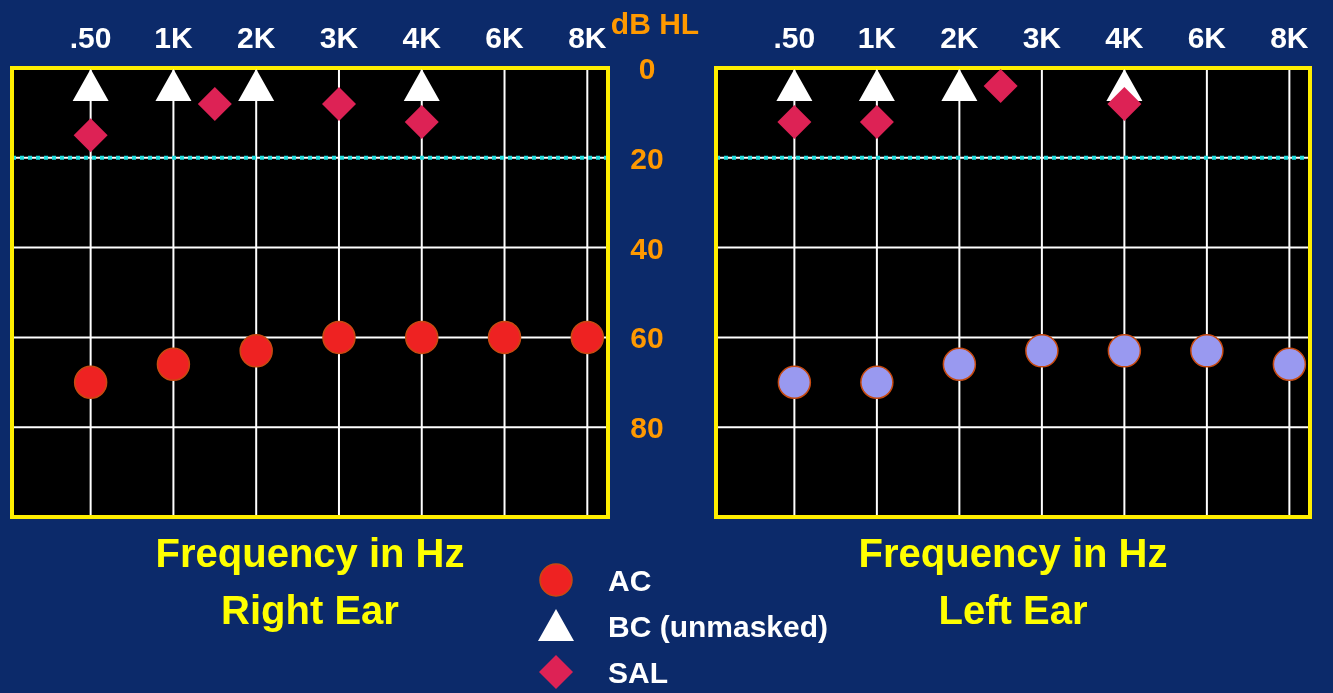 This screenshot has width=1333, height=693. I want to click on text: Right Ear, so click(310, 610).